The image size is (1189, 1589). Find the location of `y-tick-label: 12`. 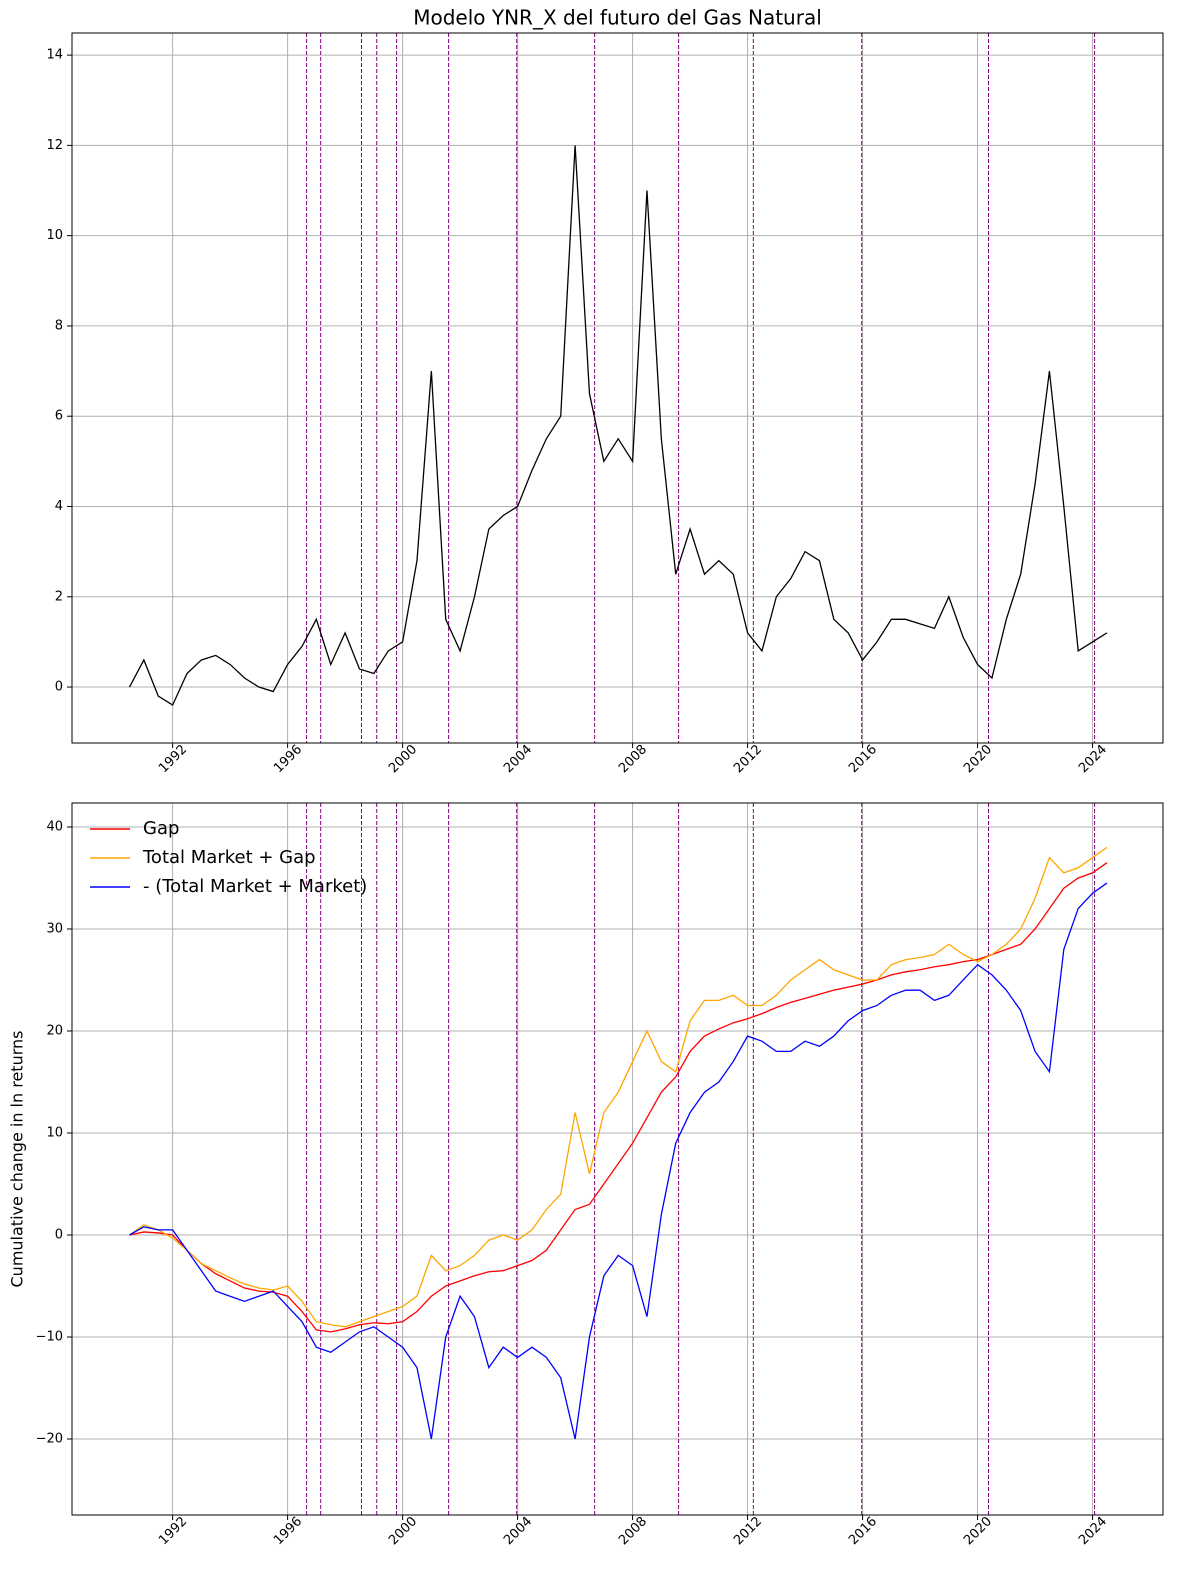

y-tick-label: 12 is located at coordinates (54, 145).